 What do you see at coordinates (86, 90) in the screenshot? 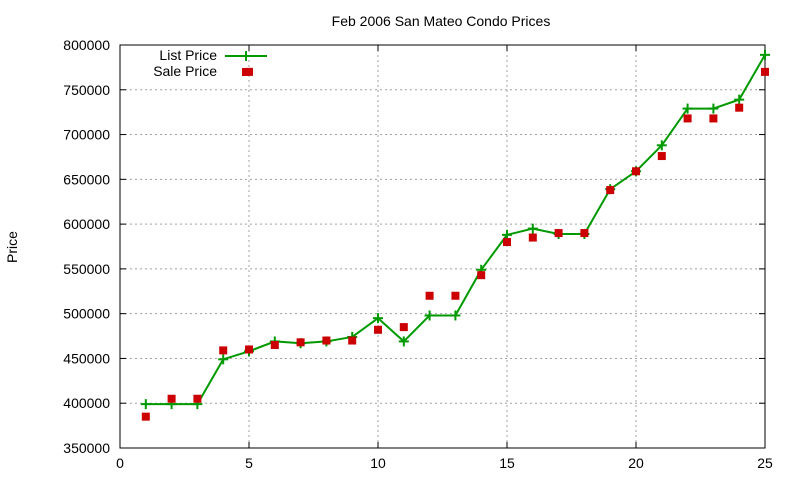
I see `y-tick-label: 750000` at bounding box center [86, 90].